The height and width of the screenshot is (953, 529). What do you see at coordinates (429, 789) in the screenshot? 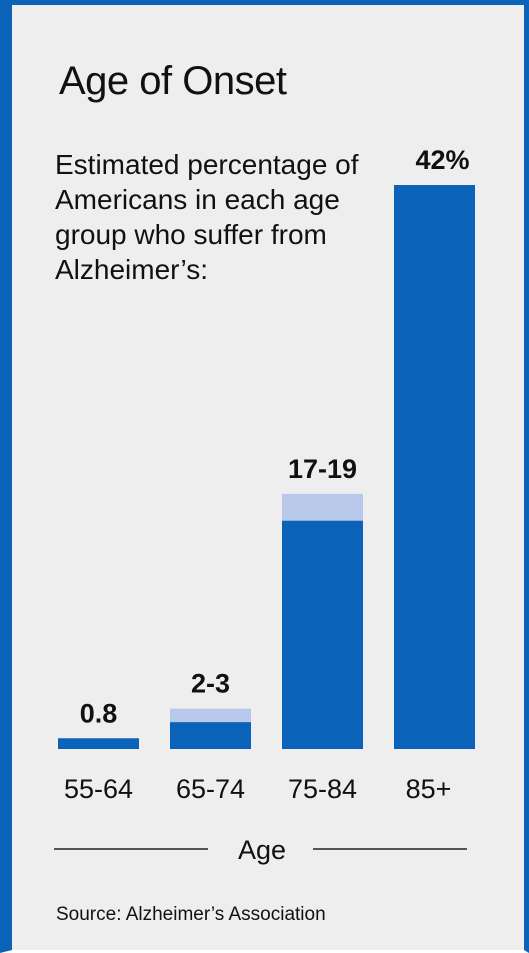
I see `tick-label-85+: 85+` at bounding box center [429, 789].